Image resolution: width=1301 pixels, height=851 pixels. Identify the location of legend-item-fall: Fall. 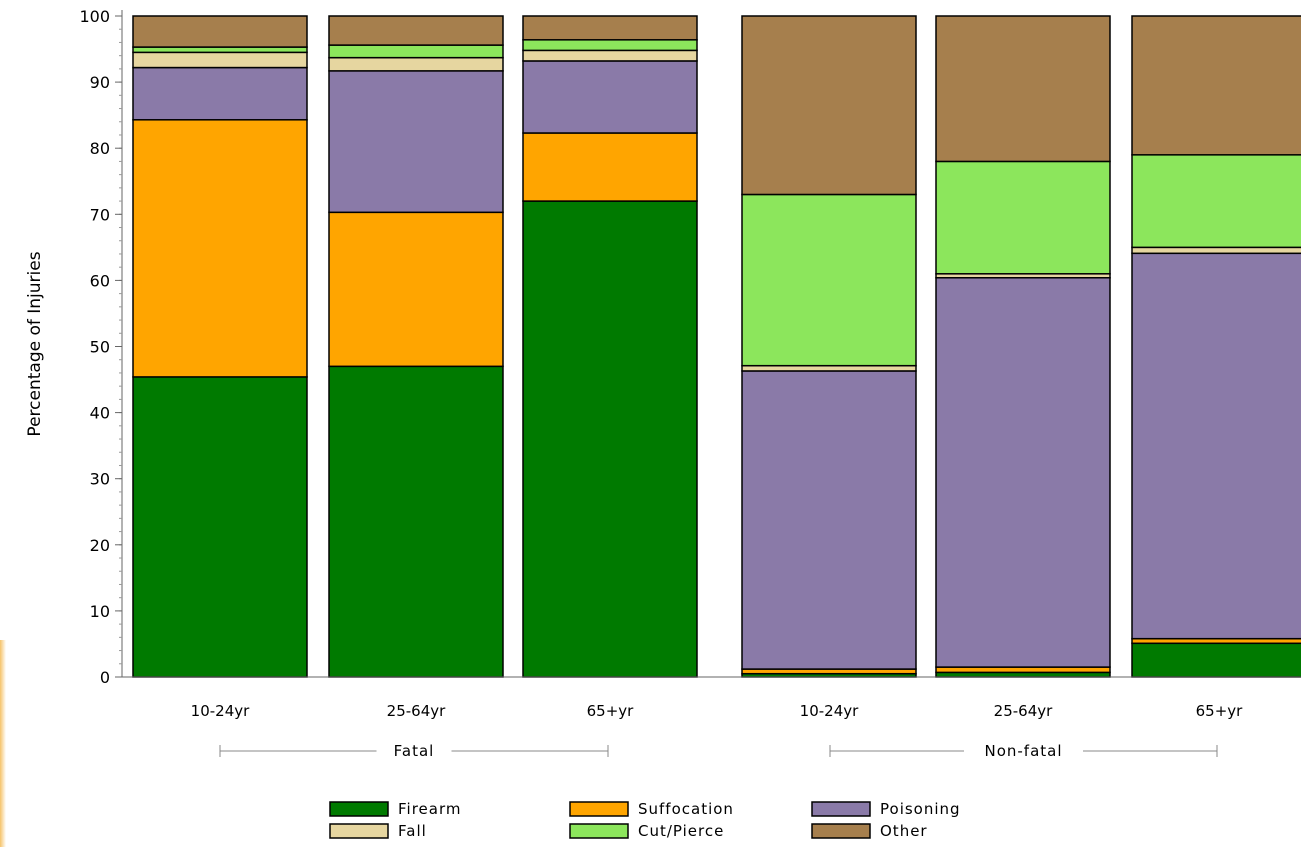
(378, 831).